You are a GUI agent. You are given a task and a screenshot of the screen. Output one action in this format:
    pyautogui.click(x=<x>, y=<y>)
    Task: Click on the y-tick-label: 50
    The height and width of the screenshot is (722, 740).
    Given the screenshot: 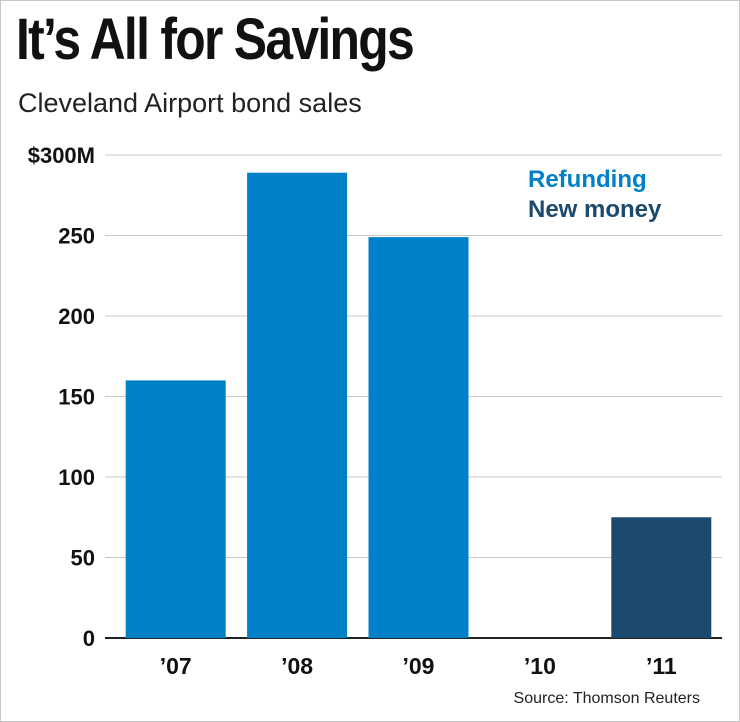 What is the action you would take?
    pyautogui.click(x=83, y=558)
    